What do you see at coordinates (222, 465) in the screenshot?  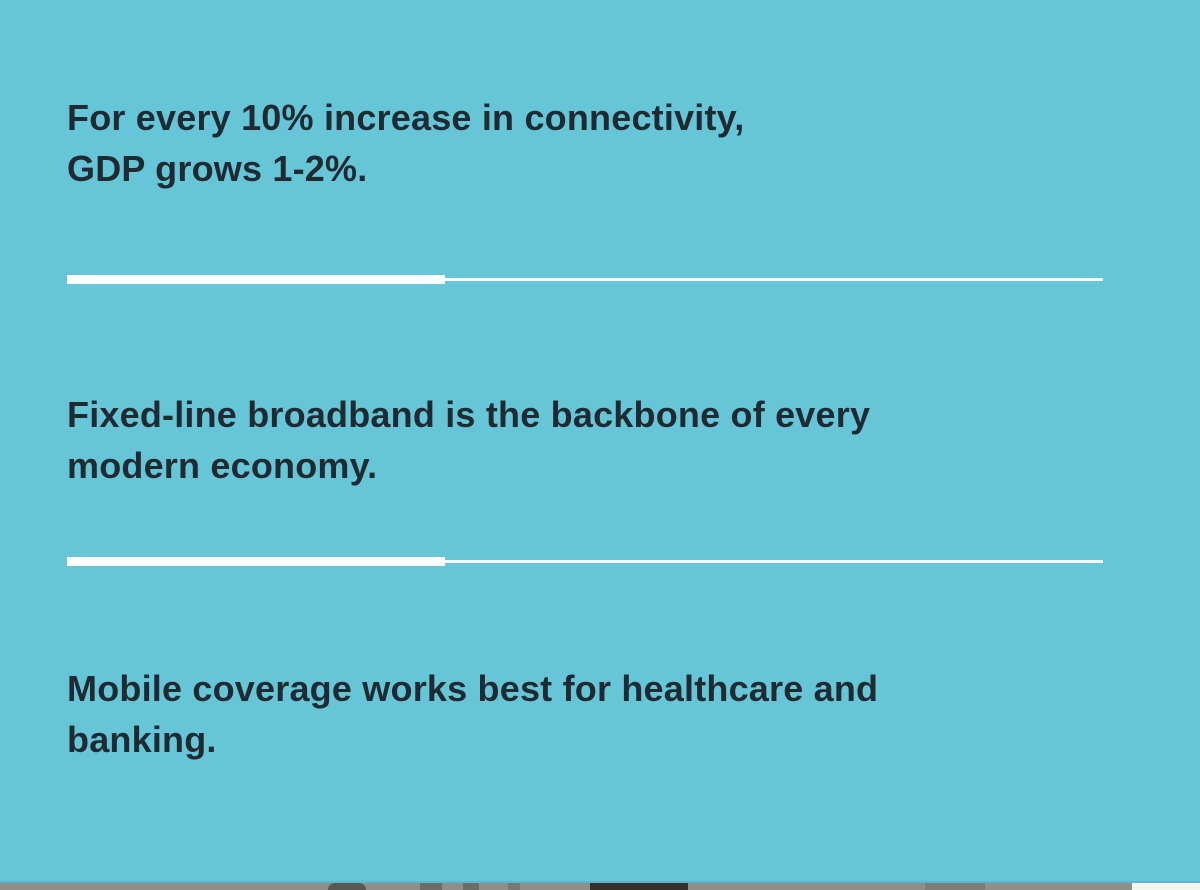 I see `statement-line: modern economy.` at bounding box center [222, 465].